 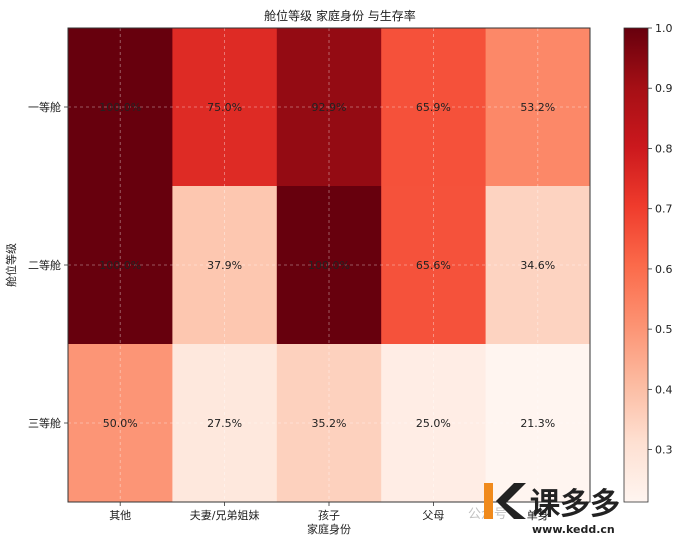 What do you see at coordinates (329, 529) in the screenshot?
I see `x-axis-label: 家庭身份` at bounding box center [329, 529].